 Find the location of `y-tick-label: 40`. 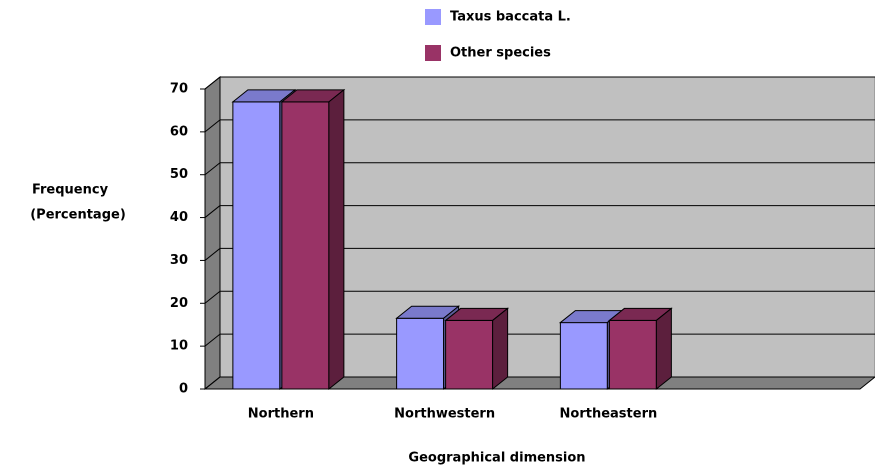

y-tick-label: 40 is located at coordinates (179, 217).